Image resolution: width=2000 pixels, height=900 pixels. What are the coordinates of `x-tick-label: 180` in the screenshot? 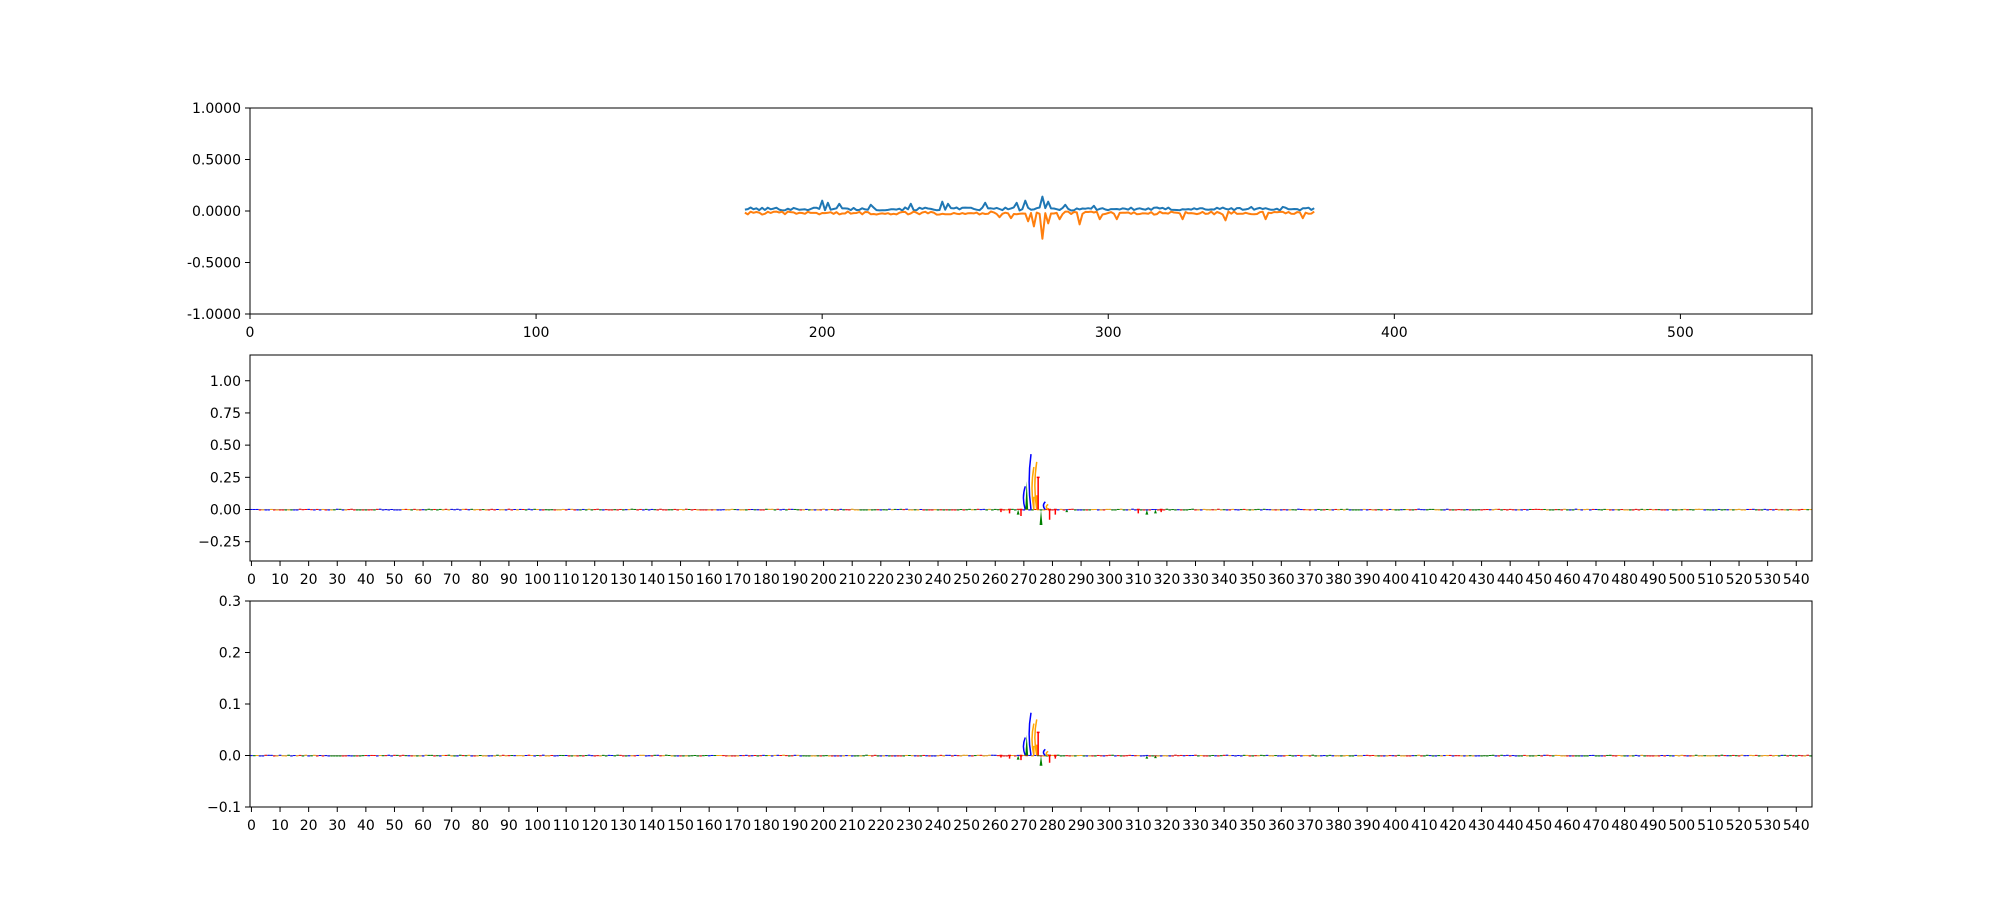 It's located at (766, 826).